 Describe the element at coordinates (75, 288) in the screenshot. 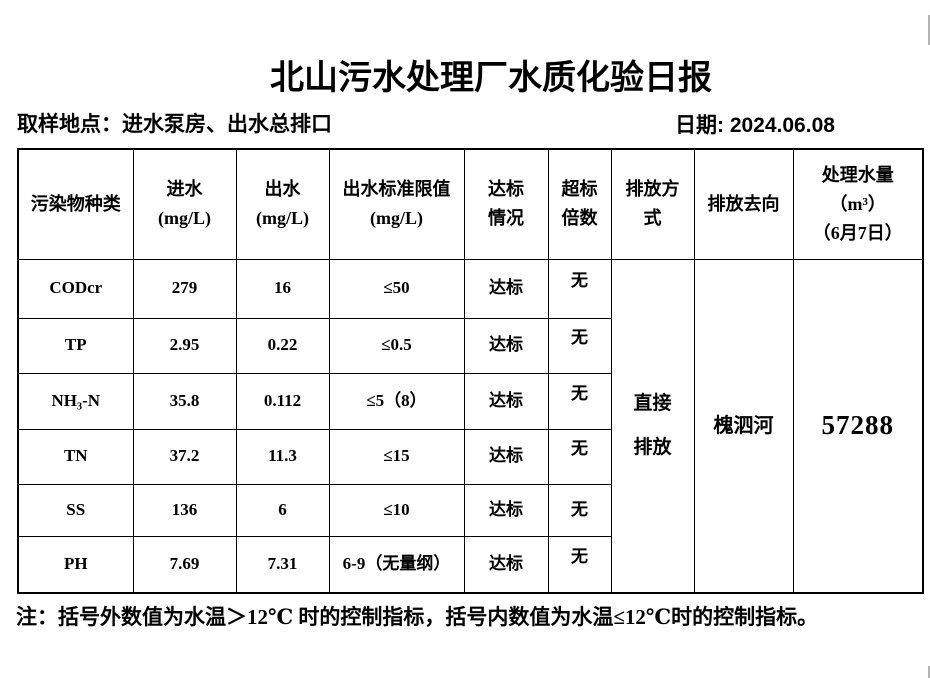

I see `cell-pollutant: CODcr` at that location.